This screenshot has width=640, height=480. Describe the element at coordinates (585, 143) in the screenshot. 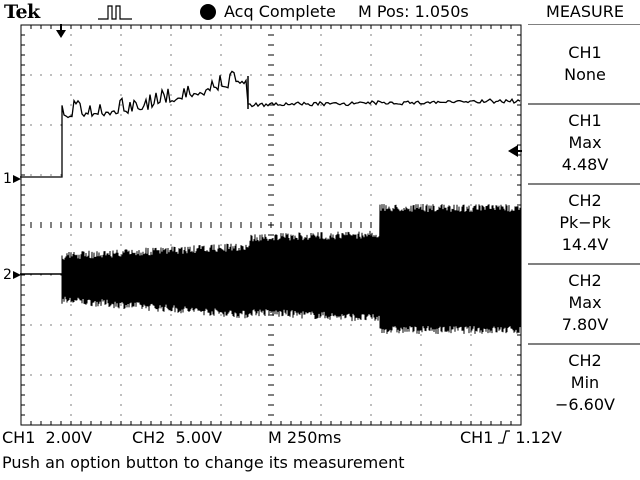

I see `measure-option-2: CH1 Max 4.48V` at that location.